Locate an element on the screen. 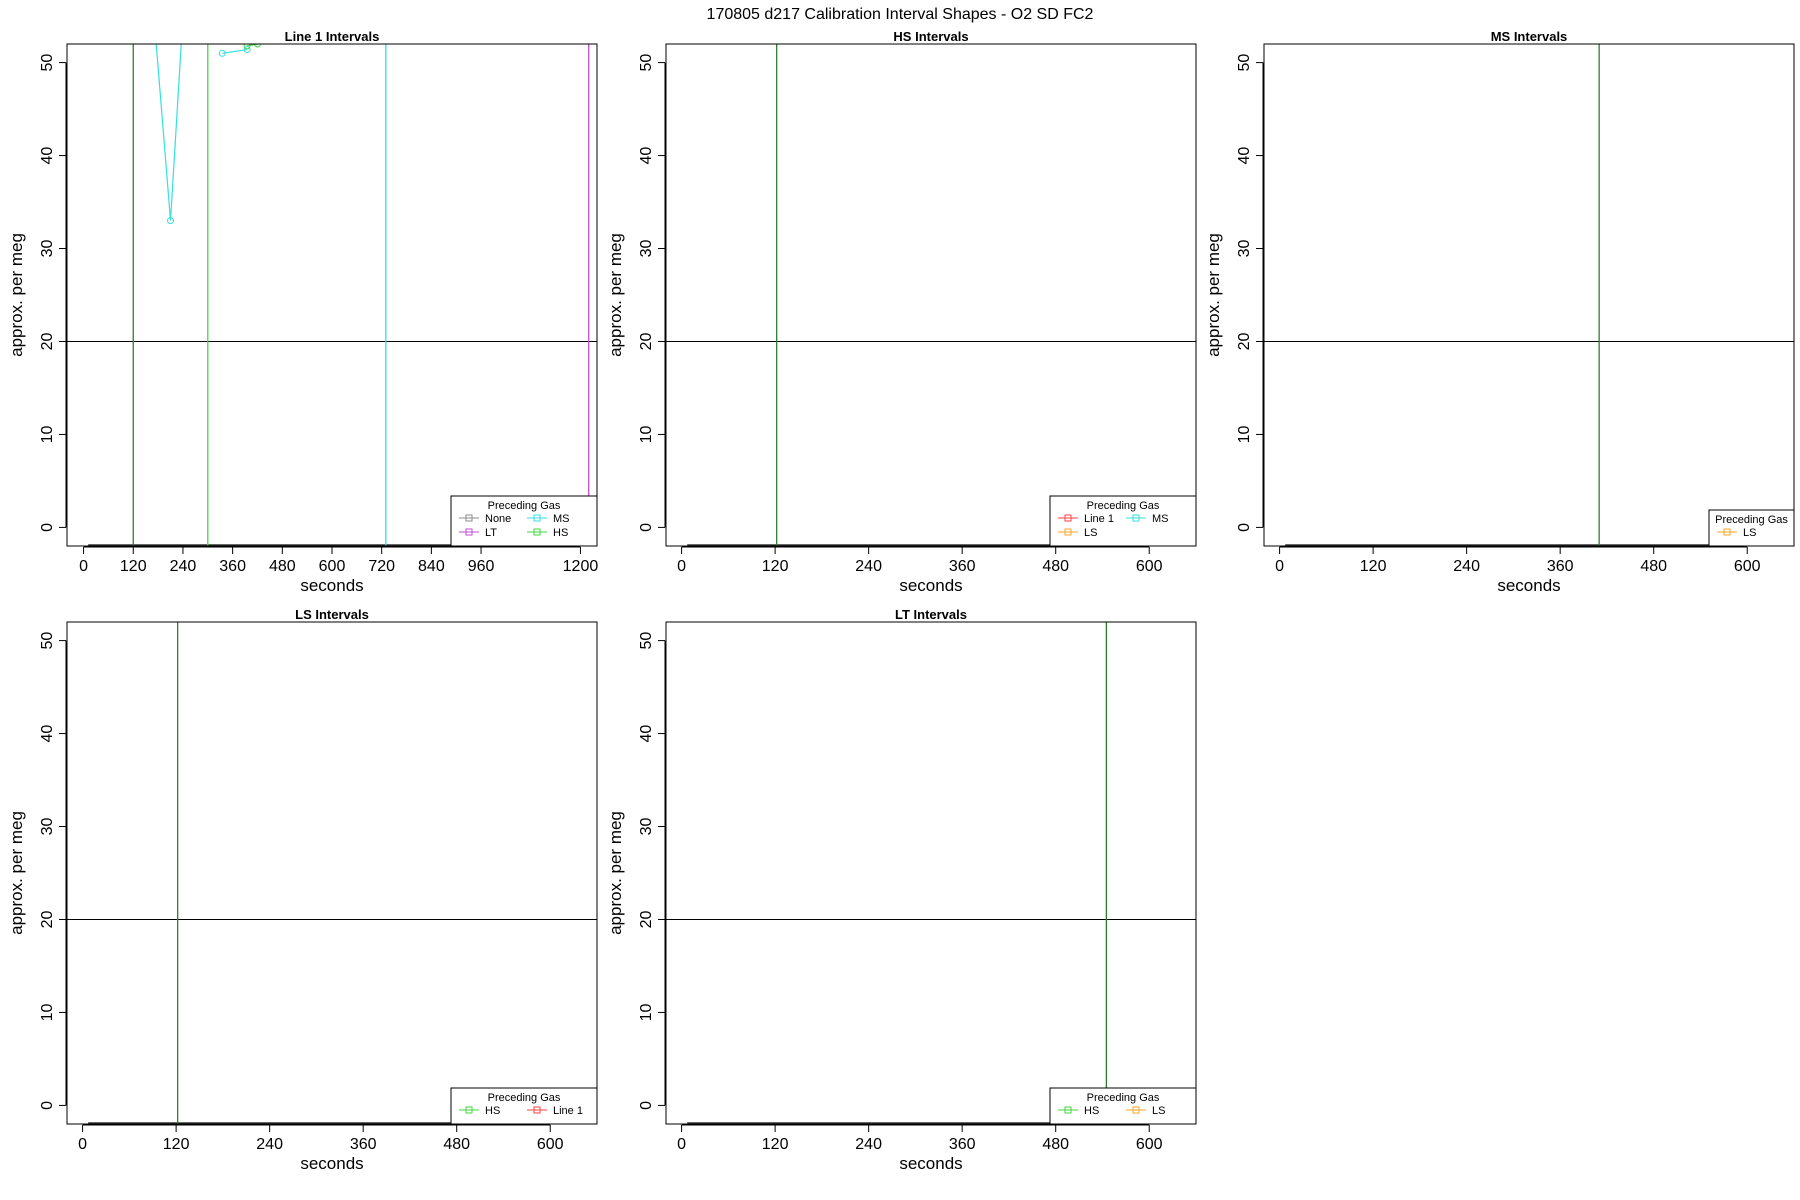 The image size is (1800, 1200). panel-title: LT Intervals is located at coordinates (931, 614).